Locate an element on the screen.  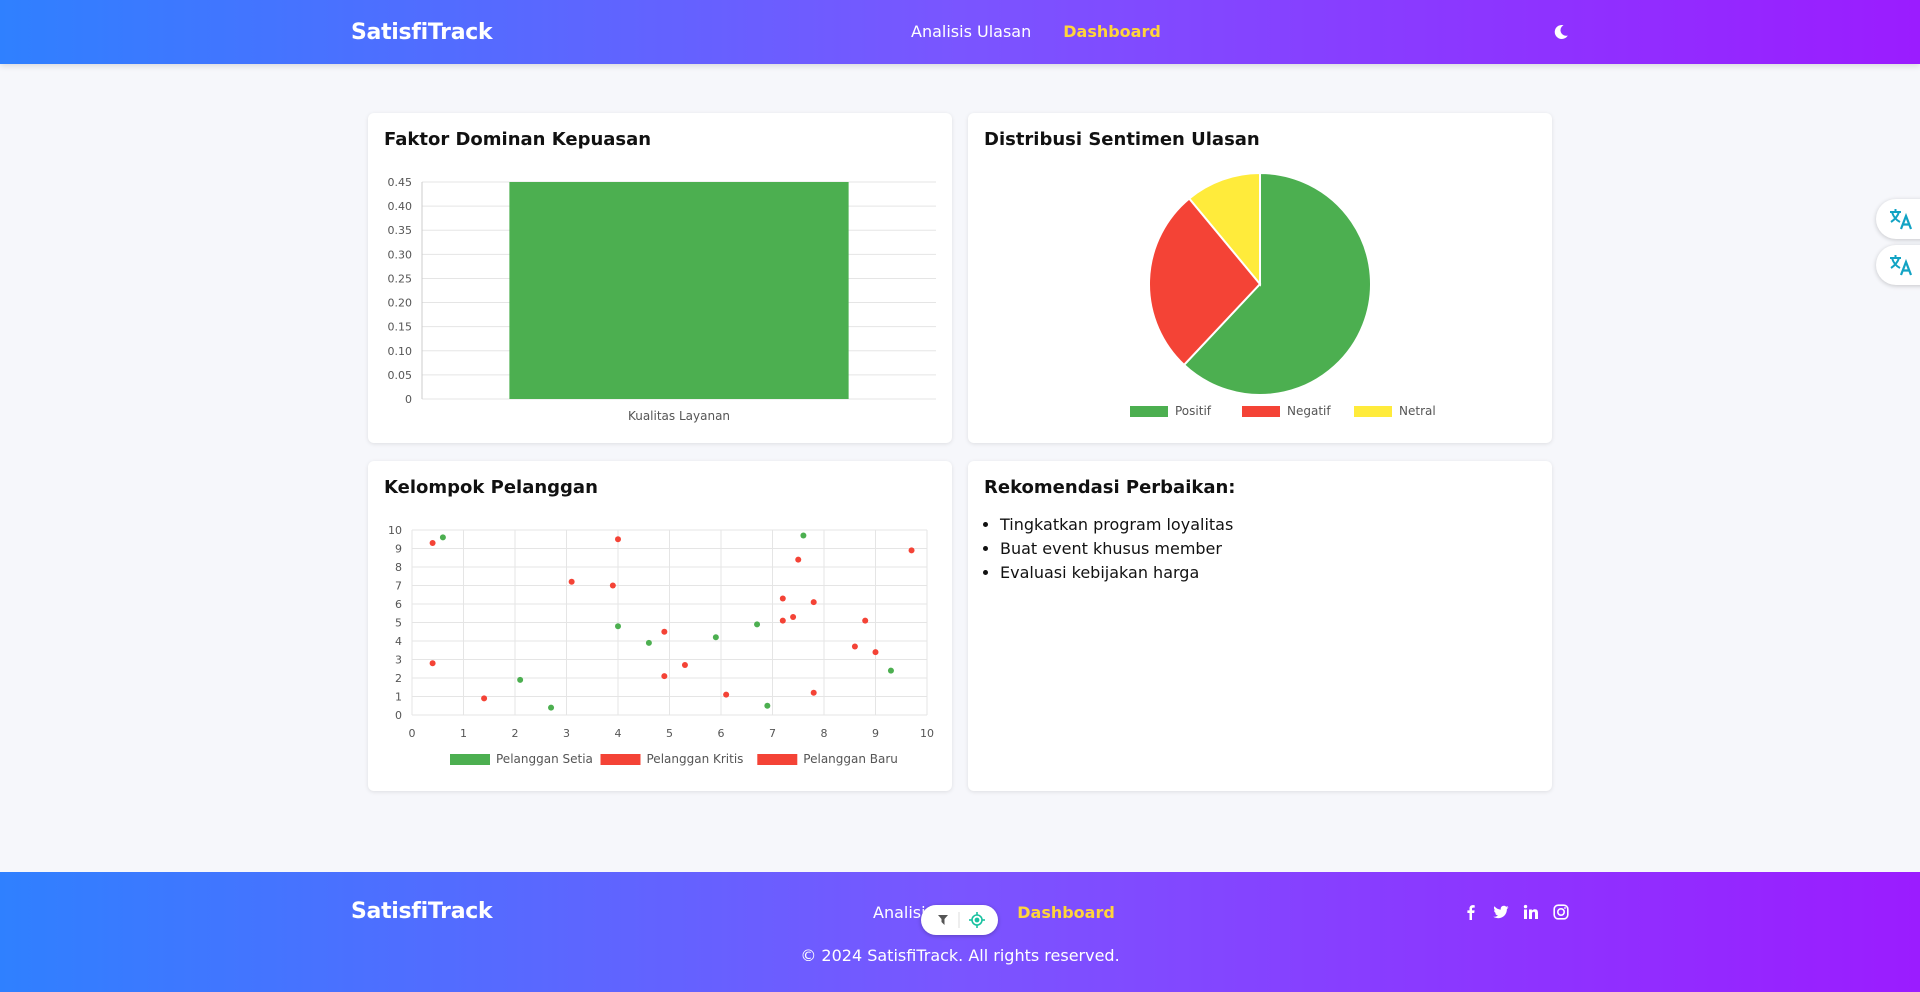
top-navbar: SatisfiTrack Analisis Ulasan Dashboard is located at coordinates (960, 32).